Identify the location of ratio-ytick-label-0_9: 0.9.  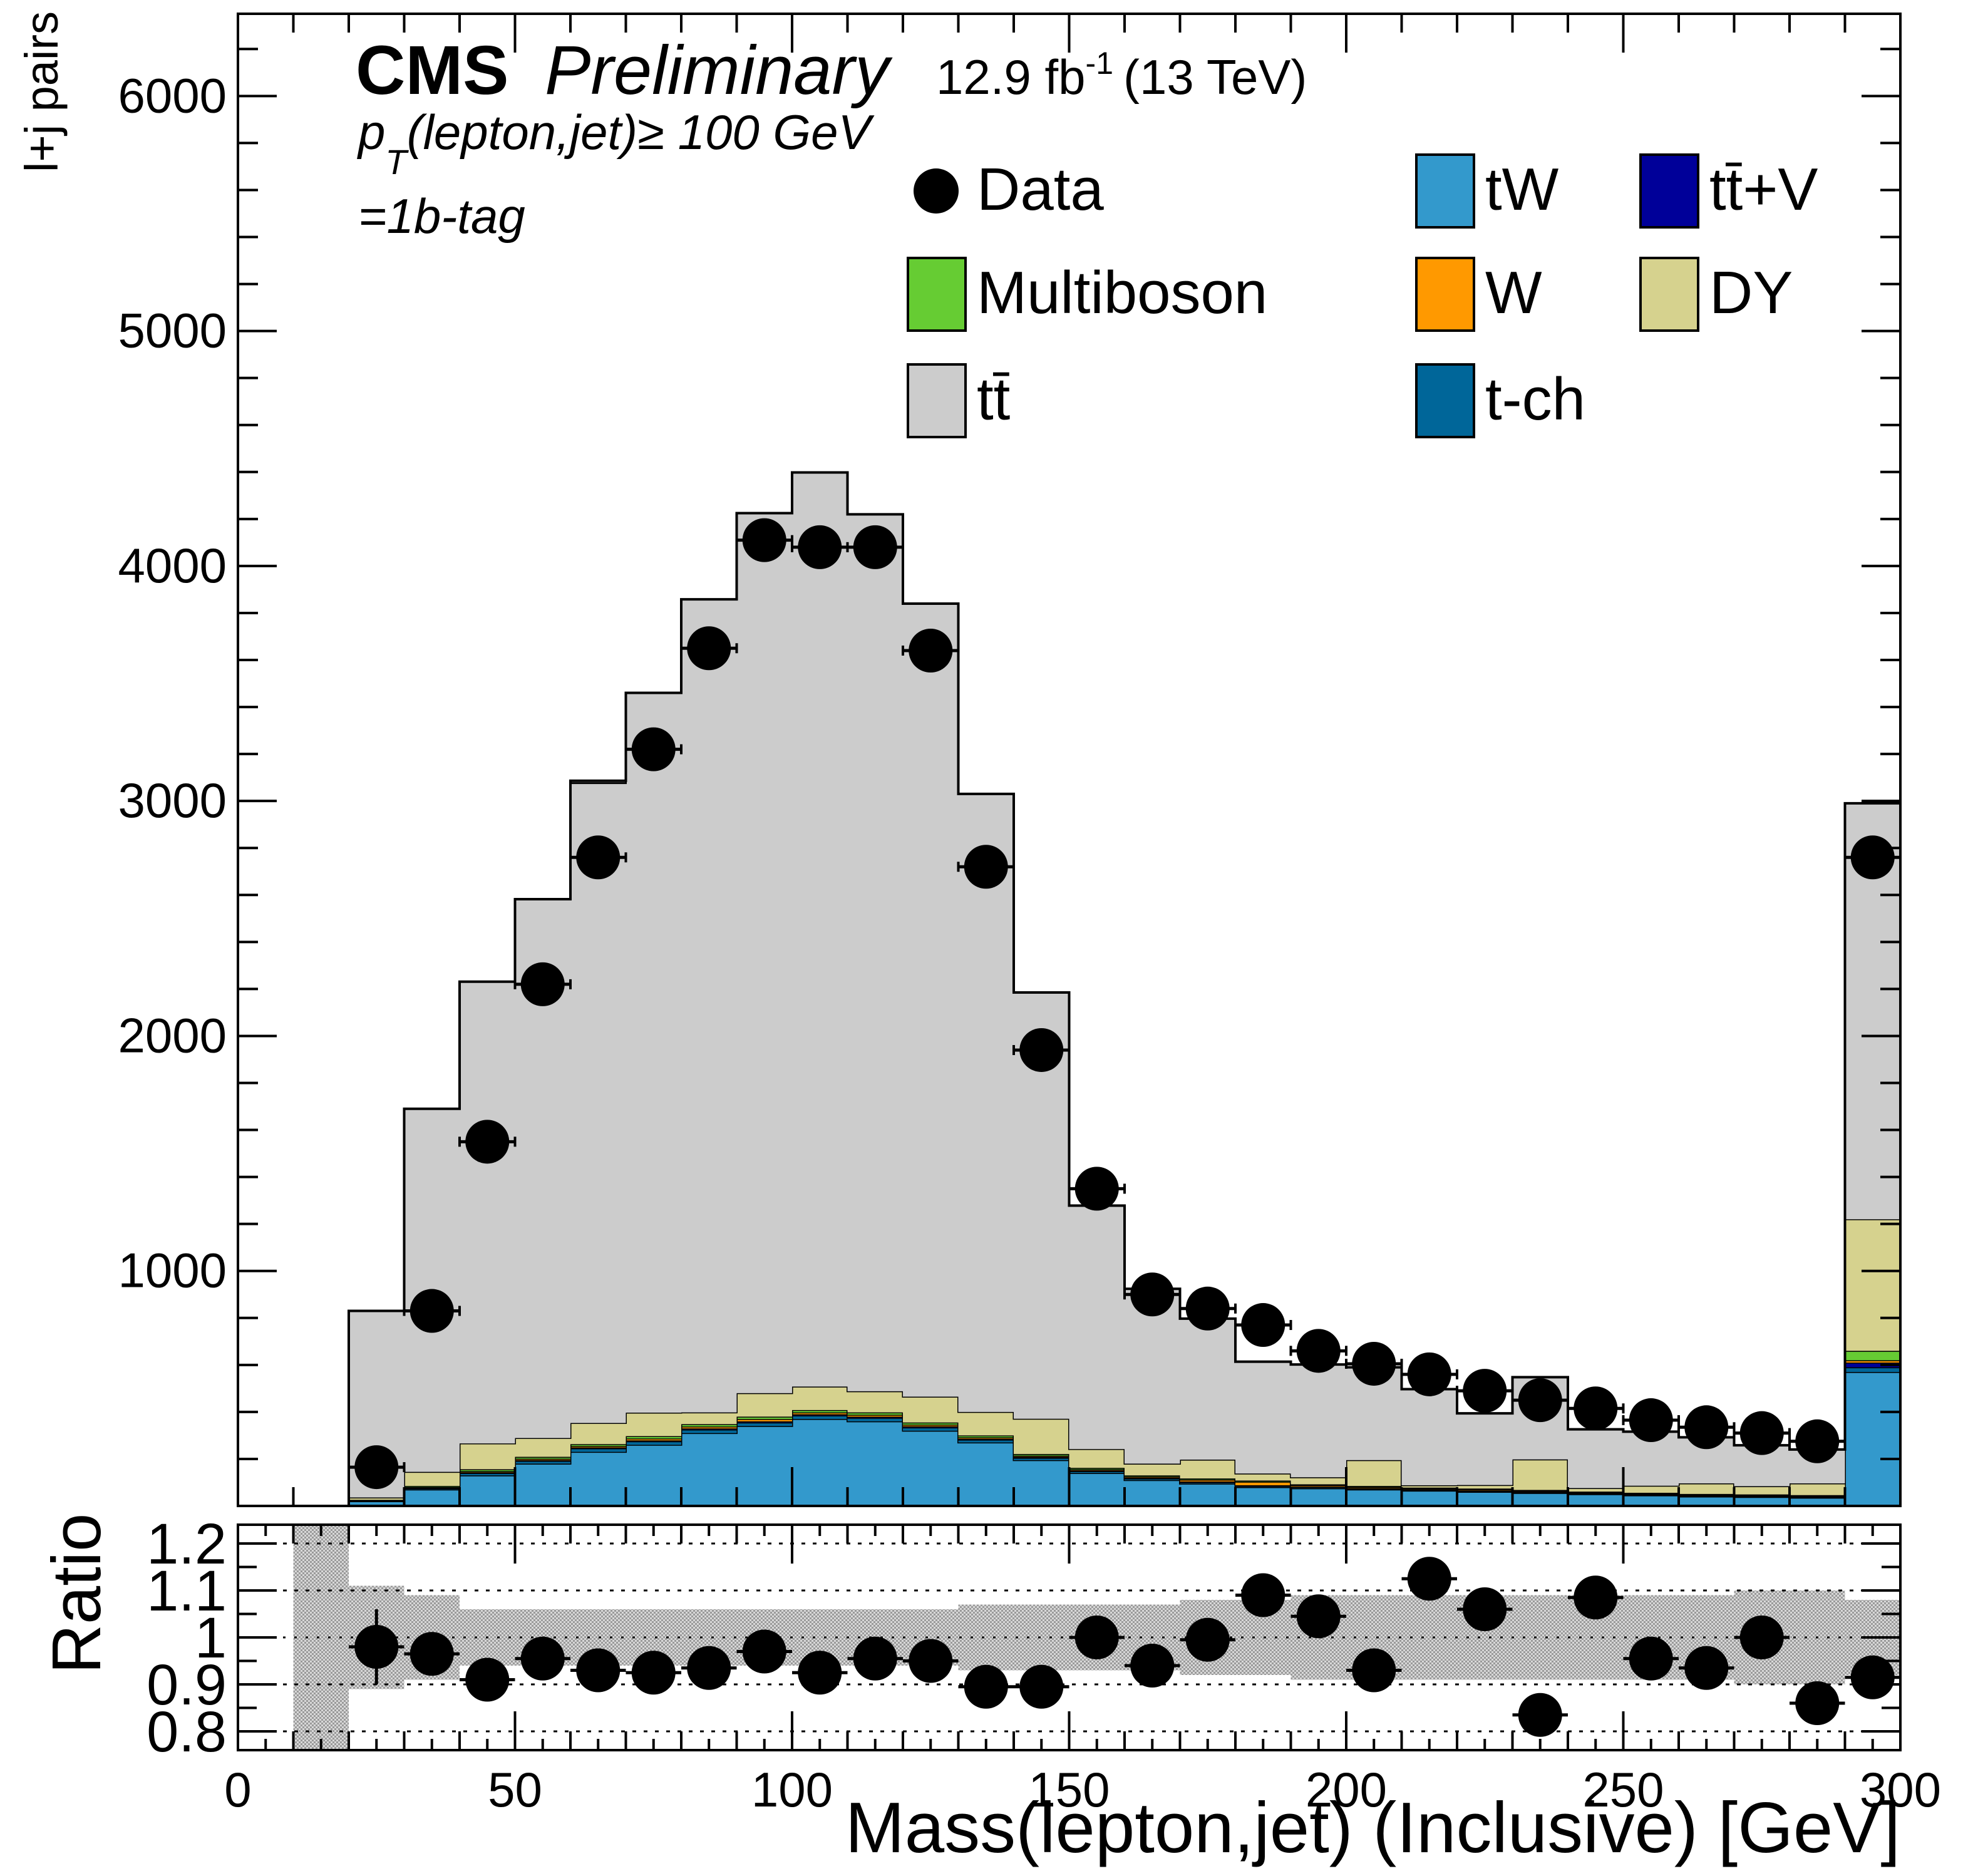
(187, 1685).